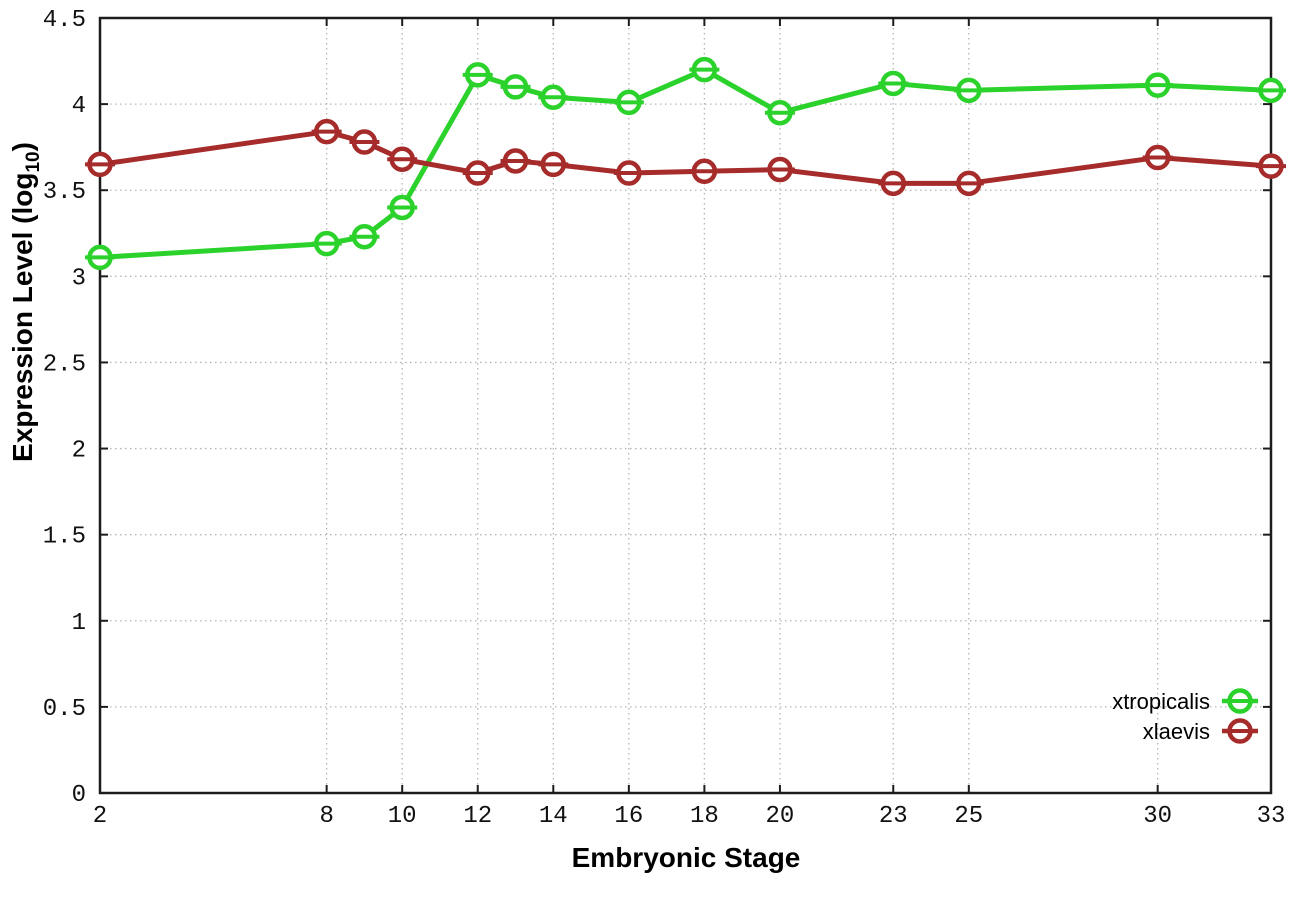 The image size is (1296, 907). Describe the element at coordinates (402, 816) in the screenshot. I see `x-tick-label: 10` at that location.